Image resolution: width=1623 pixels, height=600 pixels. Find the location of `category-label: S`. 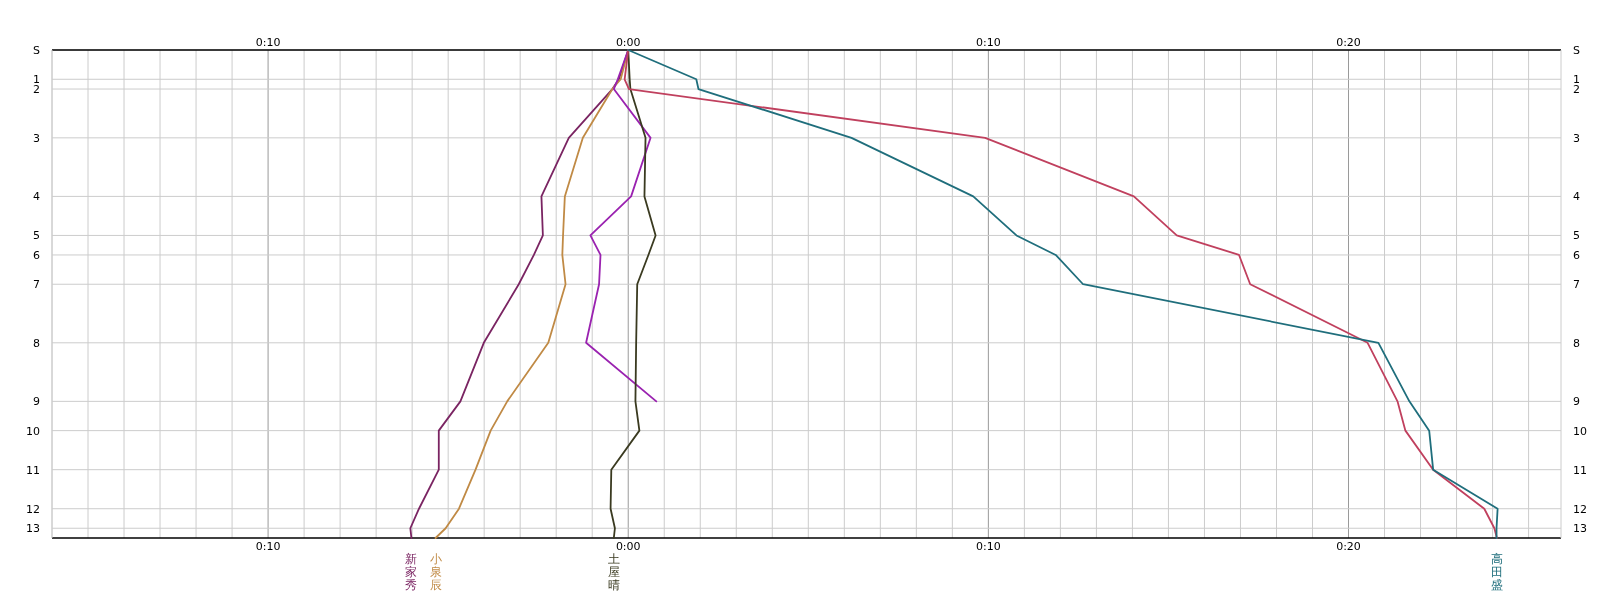

category-label: S is located at coordinates (36, 50).